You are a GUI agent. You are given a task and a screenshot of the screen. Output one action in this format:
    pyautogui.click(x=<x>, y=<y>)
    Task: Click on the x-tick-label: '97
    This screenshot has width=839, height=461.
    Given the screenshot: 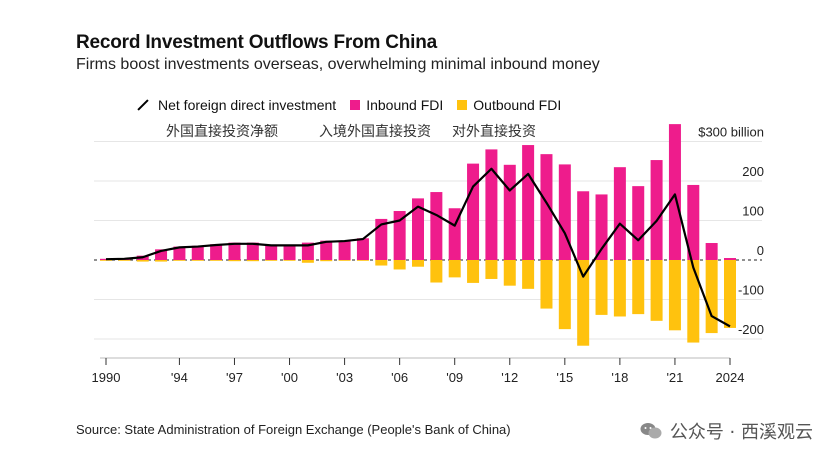 What is the action you would take?
    pyautogui.click(x=234, y=377)
    